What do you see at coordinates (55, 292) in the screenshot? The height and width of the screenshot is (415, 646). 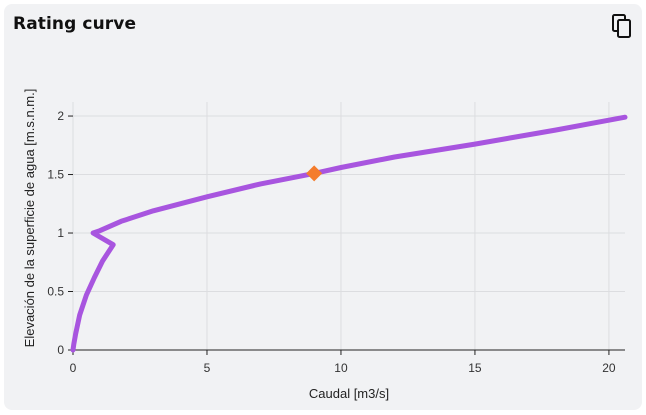 I see `y-tick-label: 0.5` at bounding box center [55, 292].